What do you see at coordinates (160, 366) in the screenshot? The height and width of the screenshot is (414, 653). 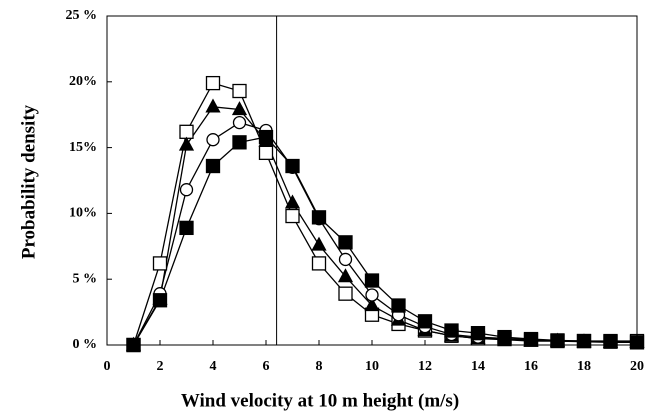 I see `x-tick-label: 2` at bounding box center [160, 366].